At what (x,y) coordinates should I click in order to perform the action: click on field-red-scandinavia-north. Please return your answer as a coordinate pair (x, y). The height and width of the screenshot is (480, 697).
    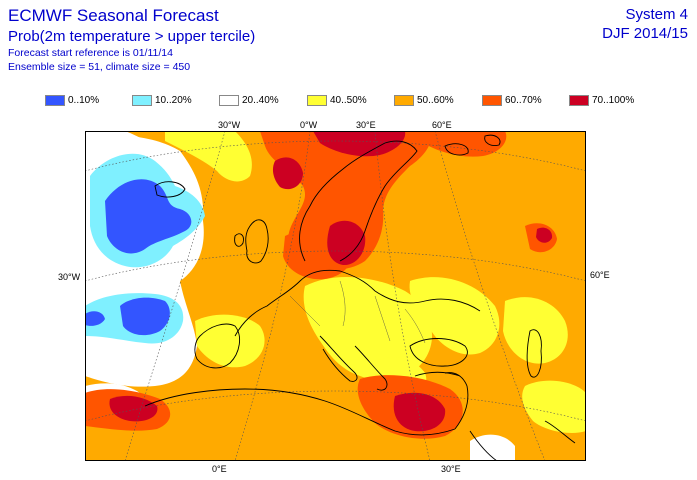
    Looking at the image, I should click on (359, 144).